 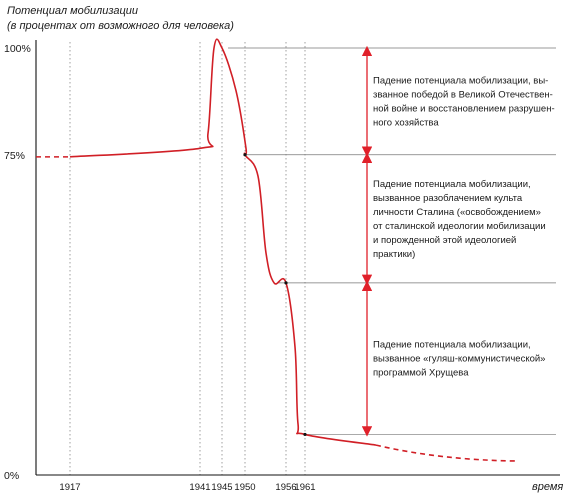 What do you see at coordinates (244, 487) in the screenshot?
I see `x-tick-label: 1950` at bounding box center [244, 487].